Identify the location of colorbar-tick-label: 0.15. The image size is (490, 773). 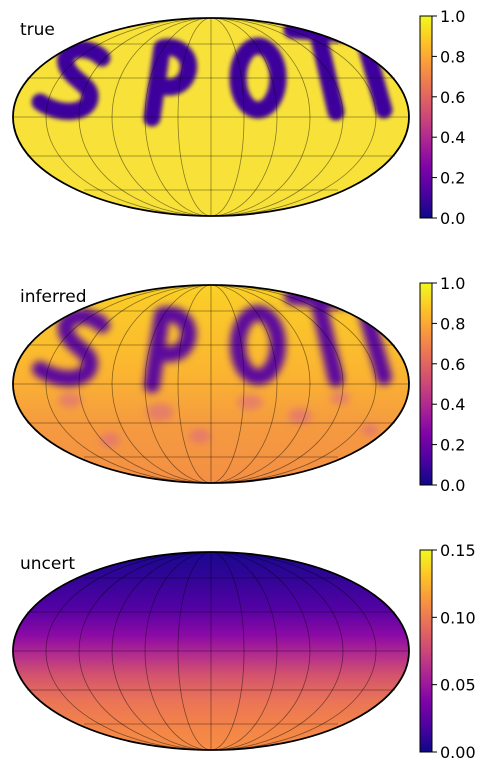
(458, 550).